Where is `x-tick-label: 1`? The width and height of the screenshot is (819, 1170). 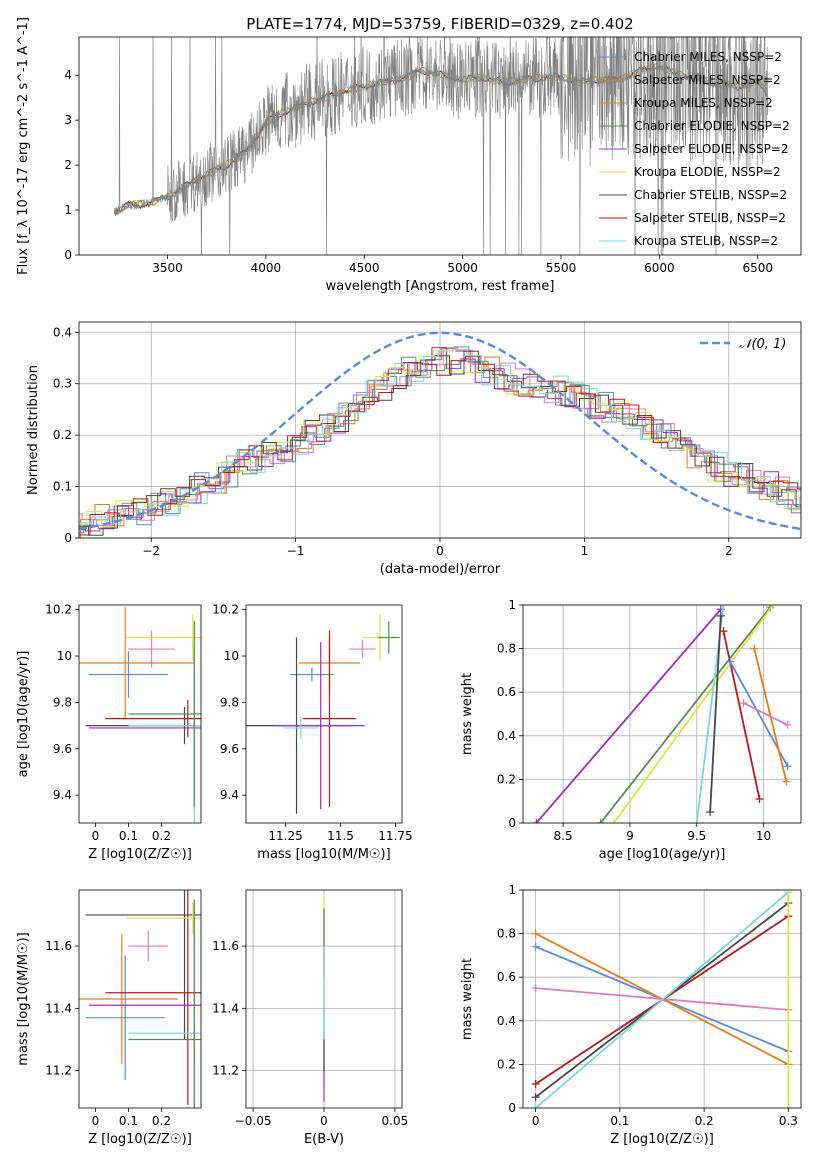 x-tick-label: 1 is located at coordinates (585, 551).